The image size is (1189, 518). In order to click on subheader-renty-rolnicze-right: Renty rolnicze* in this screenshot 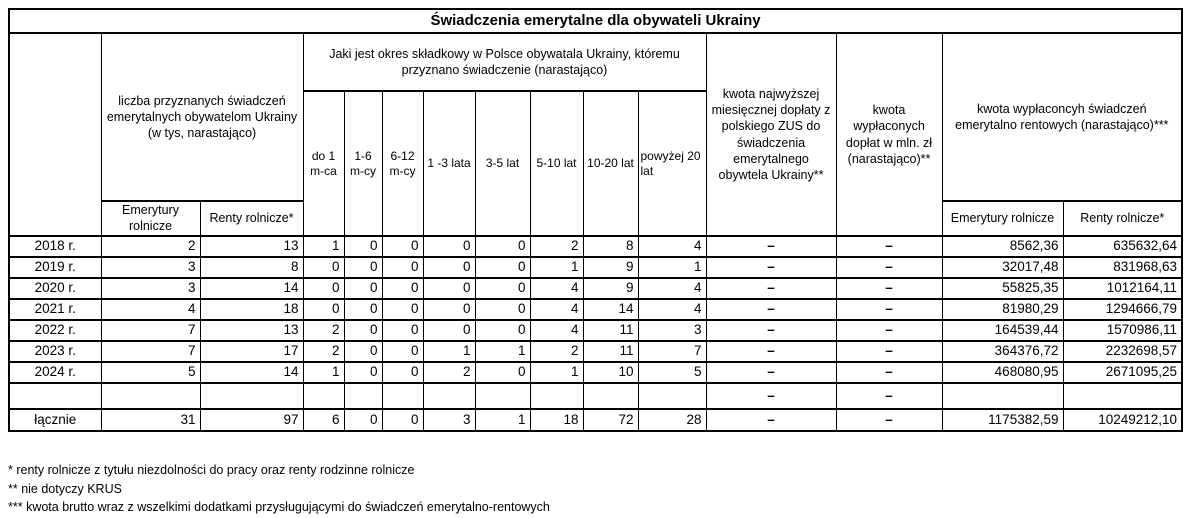, I will do `click(1122, 218)`.